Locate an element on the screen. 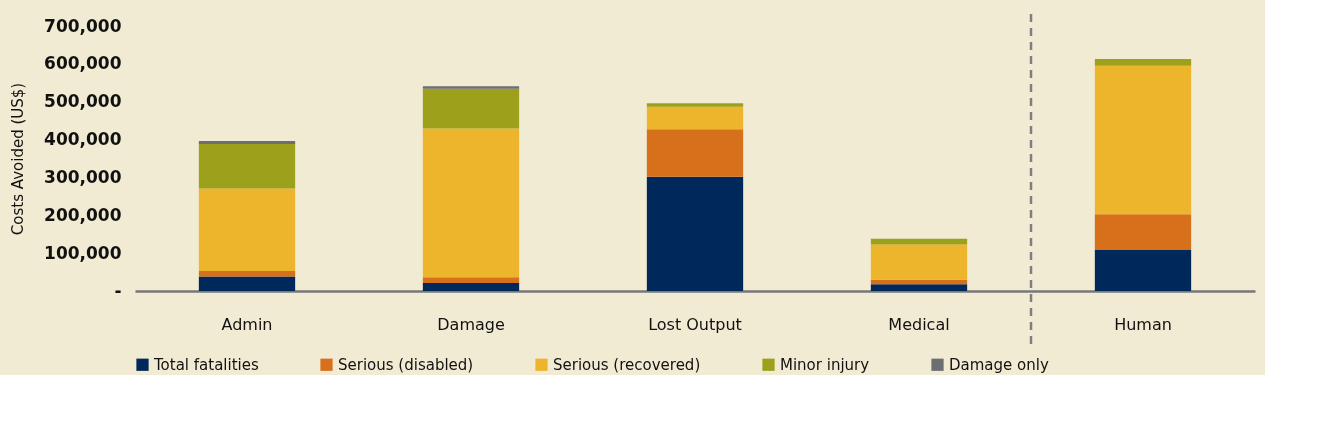 This screenshot has width=1320, height=424. x-tick-label: Medical is located at coordinates (919, 324).